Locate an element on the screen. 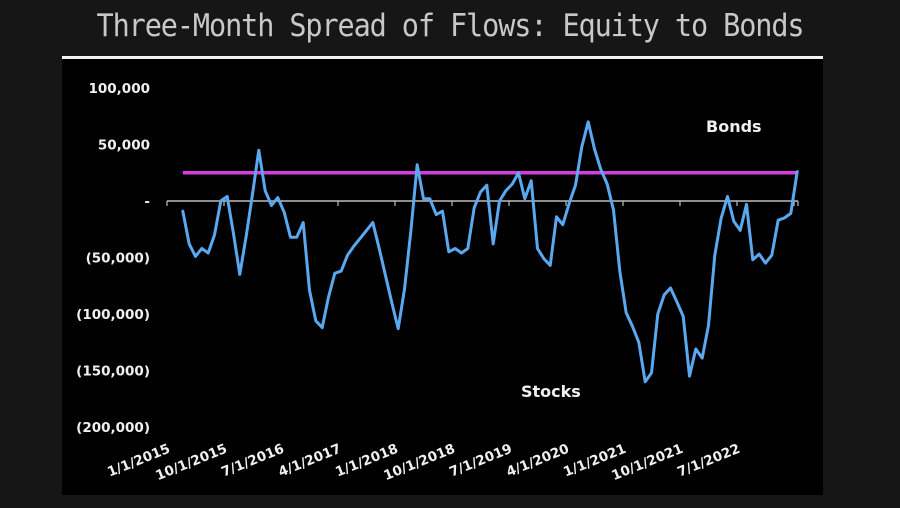 This screenshot has height=508, width=900. y-tick-label: (150,000) is located at coordinates (113, 372).